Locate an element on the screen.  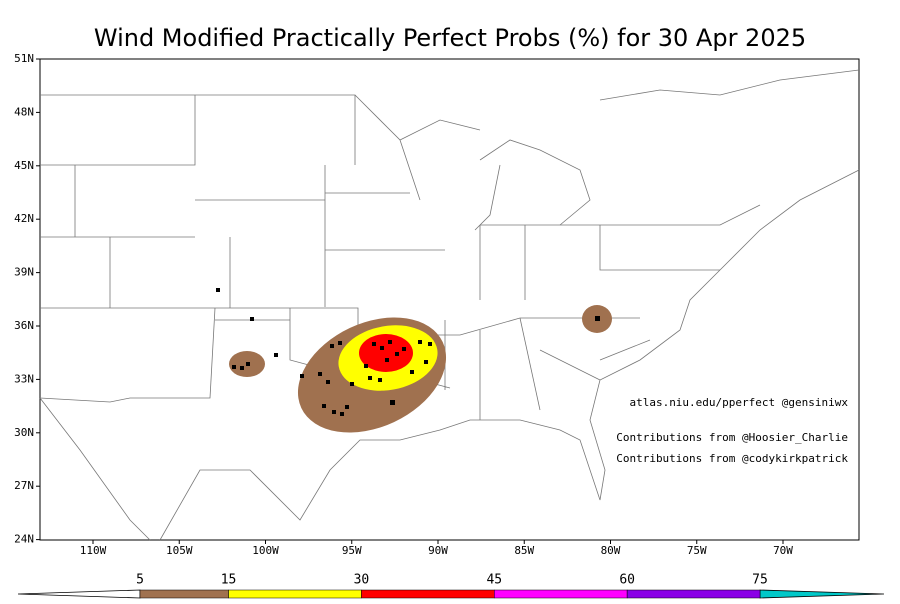
lon-label: 100W is located at coordinates (265, 550).